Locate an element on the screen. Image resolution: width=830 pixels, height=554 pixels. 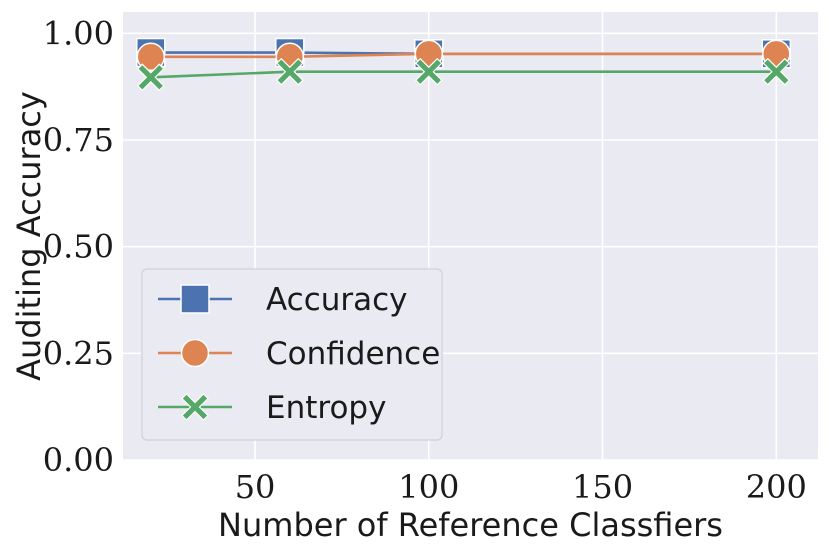
legend-item-entropy: Entropy is located at coordinates (272, 408).